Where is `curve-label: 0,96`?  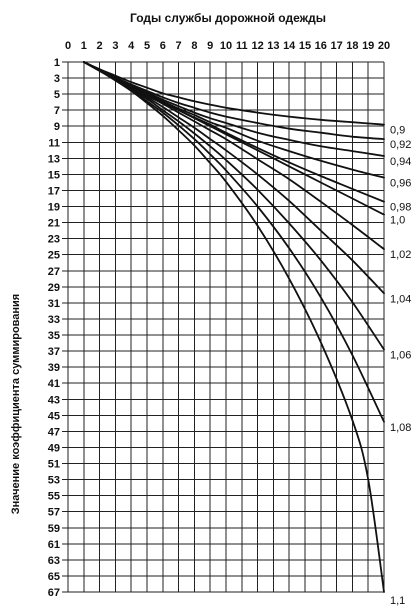 curve-label: 0,96 is located at coordinates (400, 184).